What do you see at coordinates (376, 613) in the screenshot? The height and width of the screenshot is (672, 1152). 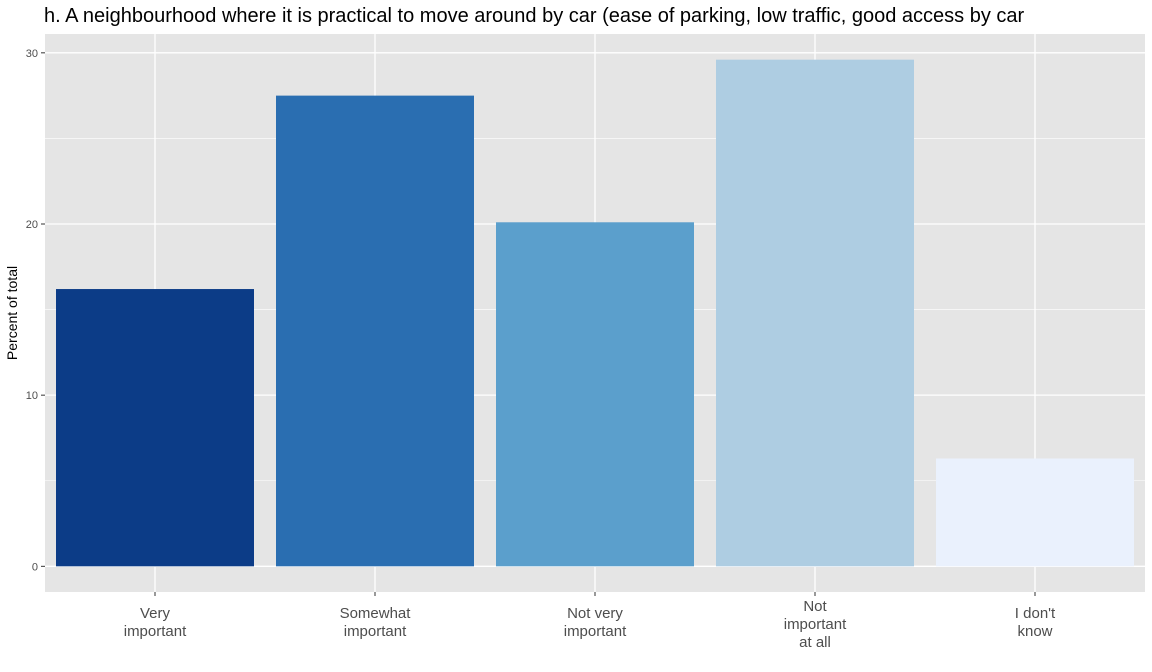 I see `x-tick-label-line: Somewhat` at bounding box center [376, 613].